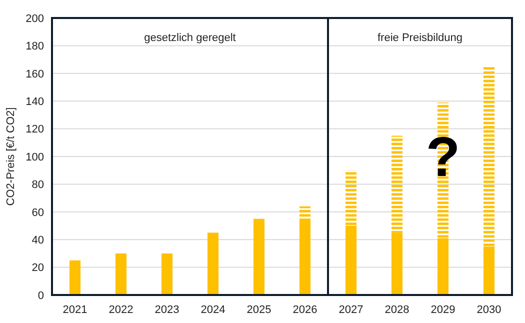 This screenshot has width=525, height=323. Describe the element at coordinates (75, 310) in the screenshot. I see `x-tick-label: 2021` at that location.